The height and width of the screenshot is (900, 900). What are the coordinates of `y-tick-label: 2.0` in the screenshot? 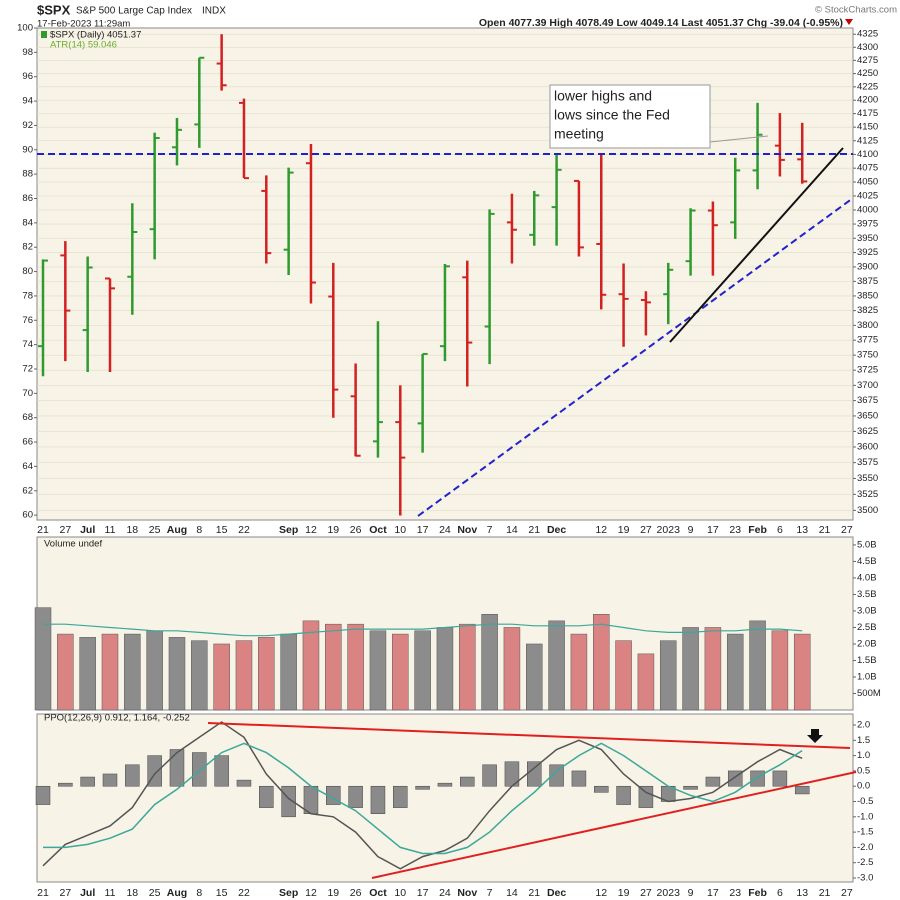 It's located at (863, 725).